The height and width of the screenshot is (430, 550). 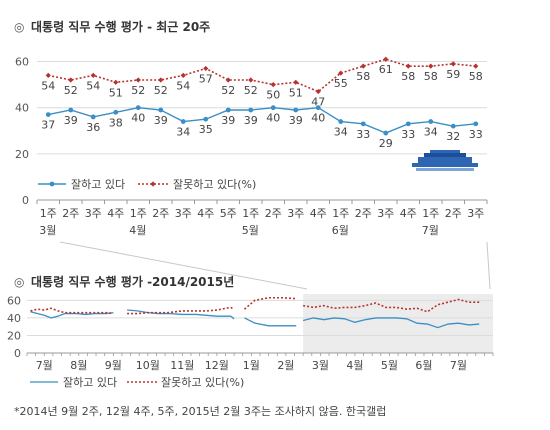 What do you see at coordinates (25, 200) in the screenshot?
I see `y-tick-label: 0` at bounding box center [25, 200].